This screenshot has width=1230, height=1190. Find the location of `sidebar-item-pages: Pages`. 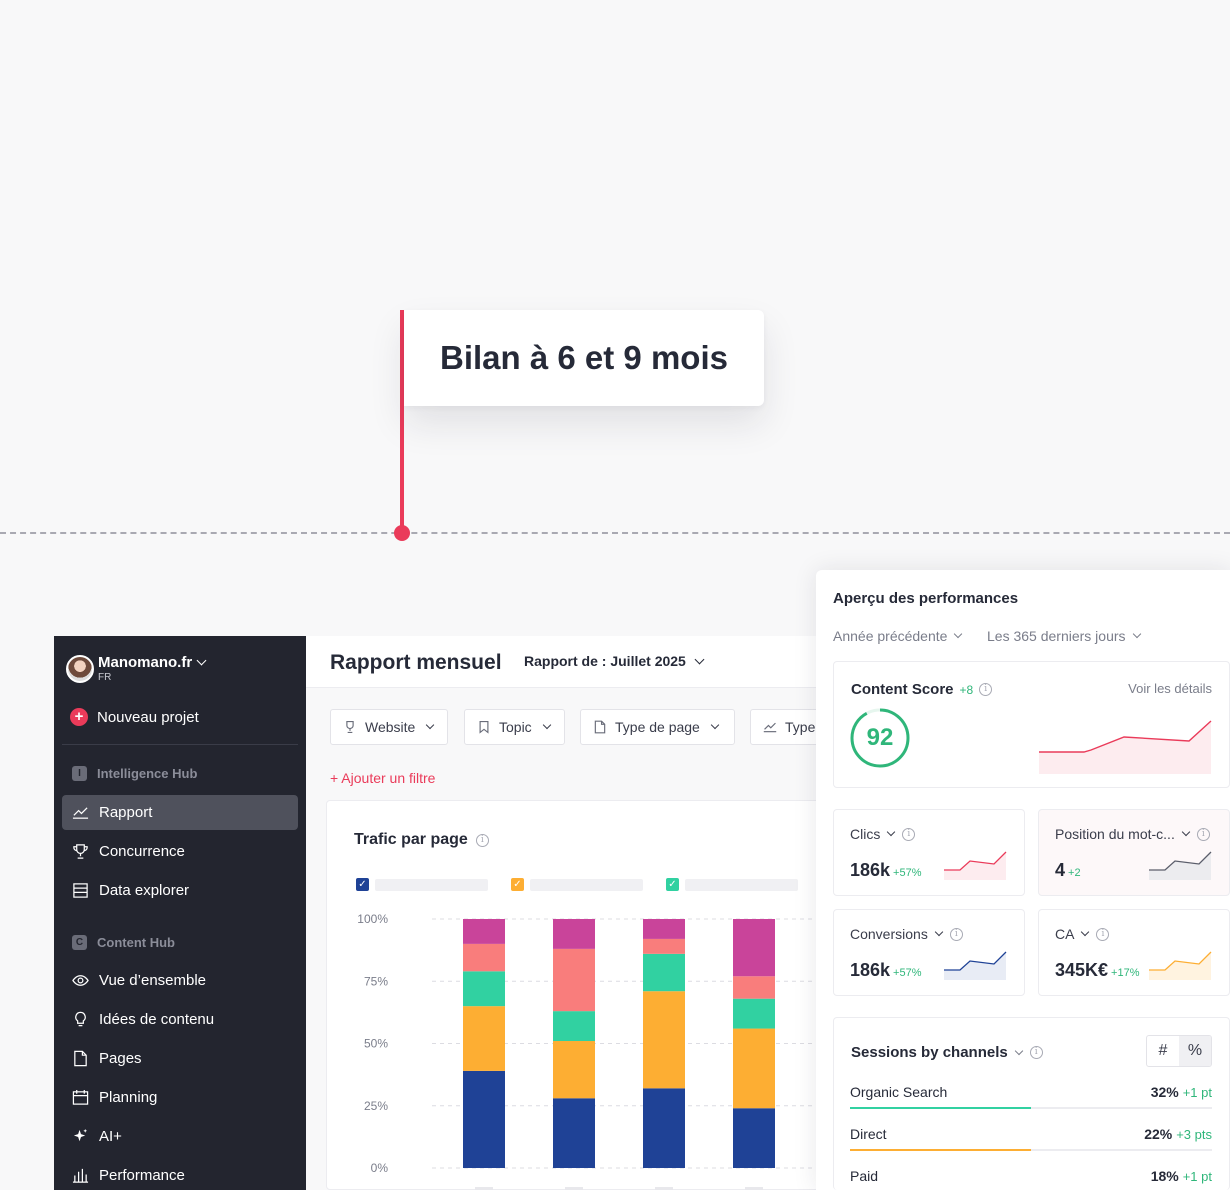

sidebar-item-pages: Pages is located at coordinates (180, 1058).